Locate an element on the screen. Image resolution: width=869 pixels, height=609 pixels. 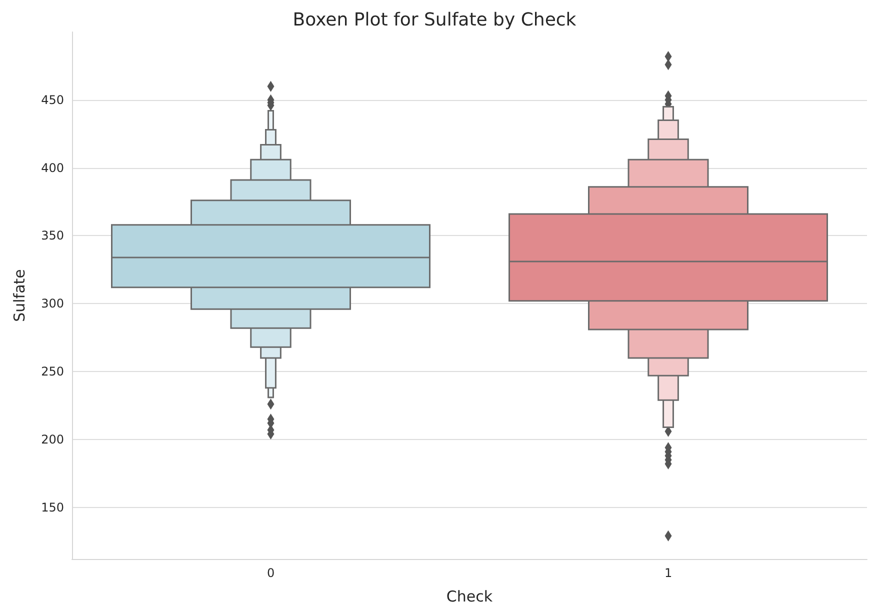
x-tick-label: 1 is located at coordinates (668, 573).